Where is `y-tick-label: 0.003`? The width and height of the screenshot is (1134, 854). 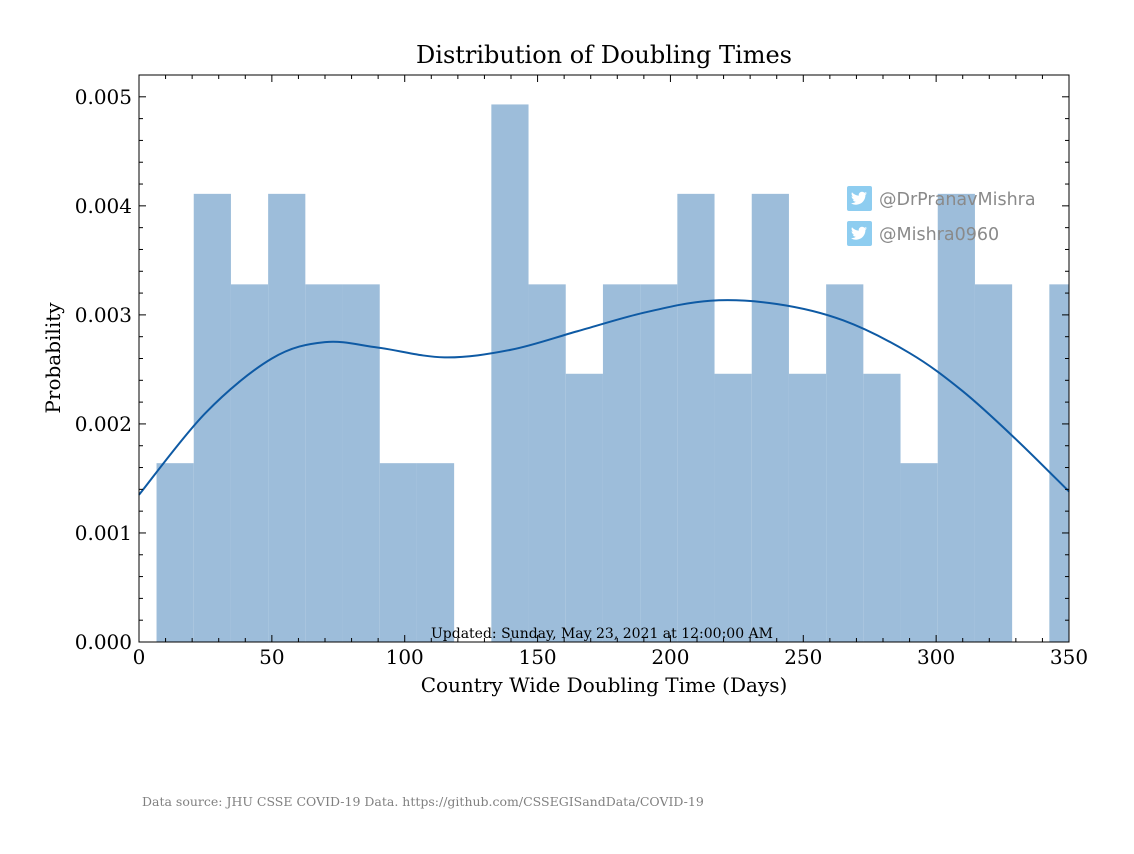
y-tick-label: 0.003 is located at coordinates (103, 315).